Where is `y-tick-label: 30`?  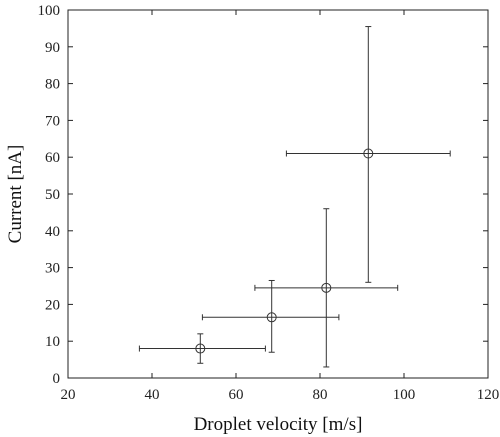 y-tick-label: 30 is located at coordinates (52, 269).